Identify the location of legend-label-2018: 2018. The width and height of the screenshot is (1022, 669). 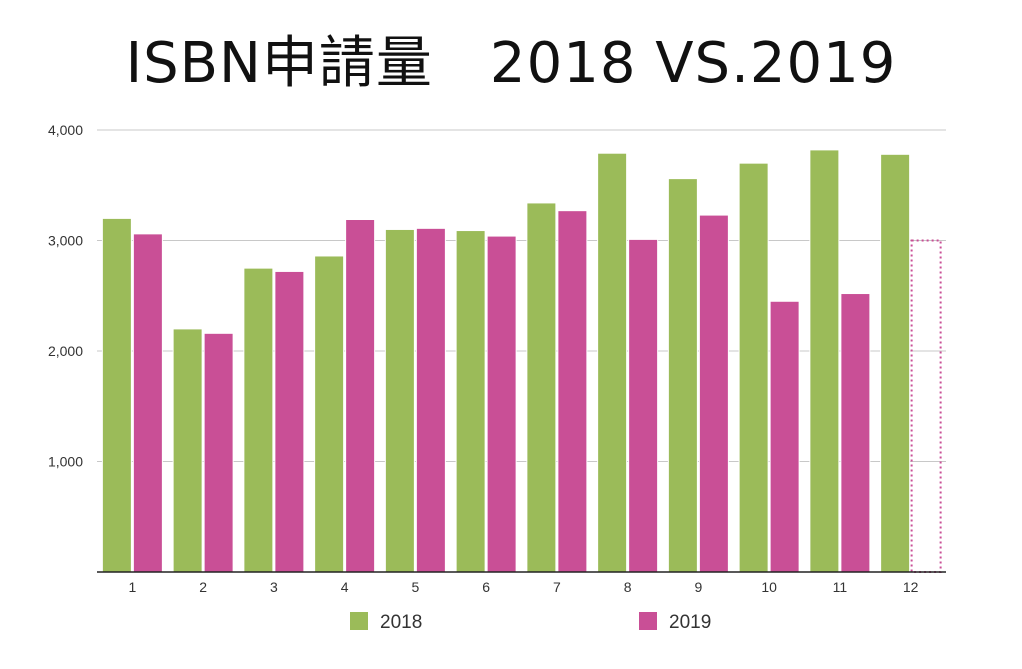
(401, 622).